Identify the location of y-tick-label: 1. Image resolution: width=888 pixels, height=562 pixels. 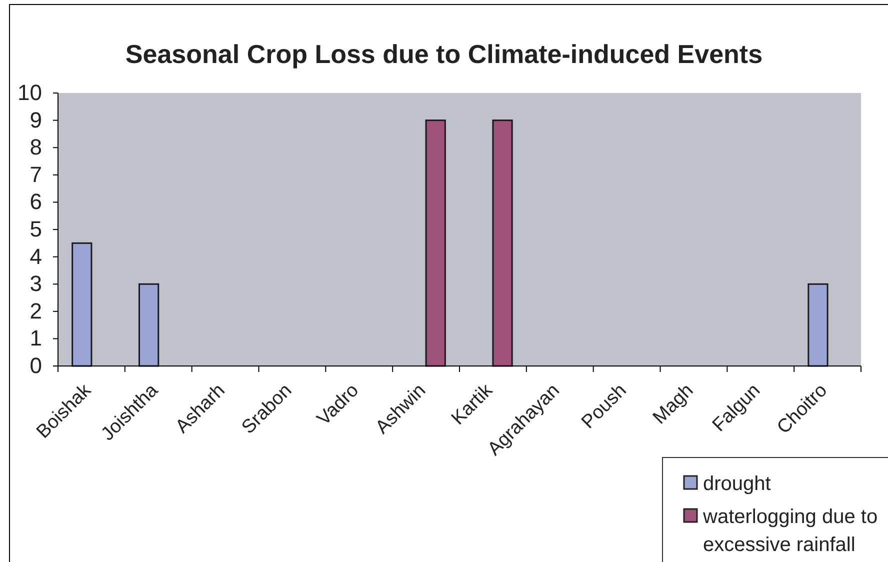
(36, 338).